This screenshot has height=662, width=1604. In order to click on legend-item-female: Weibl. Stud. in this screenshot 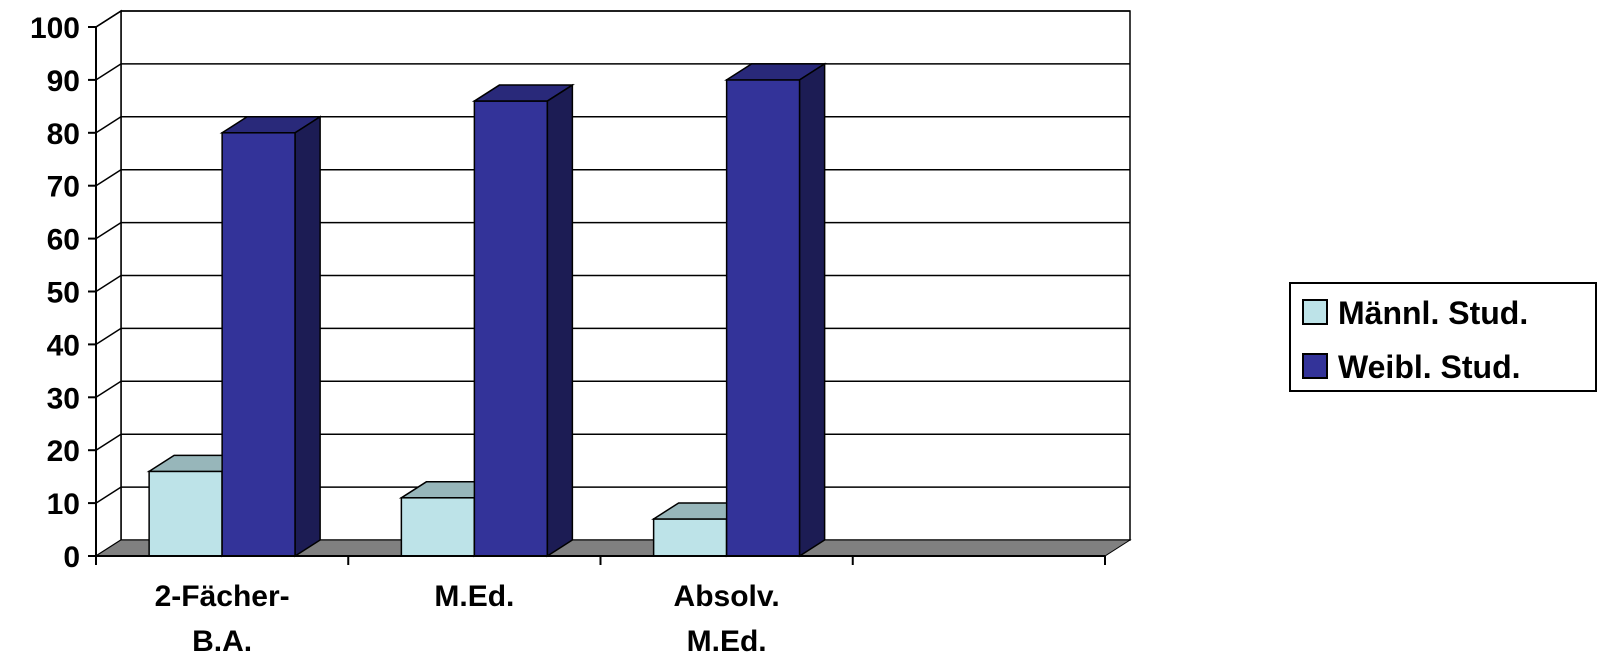, I will do `click(1411, 367)`.